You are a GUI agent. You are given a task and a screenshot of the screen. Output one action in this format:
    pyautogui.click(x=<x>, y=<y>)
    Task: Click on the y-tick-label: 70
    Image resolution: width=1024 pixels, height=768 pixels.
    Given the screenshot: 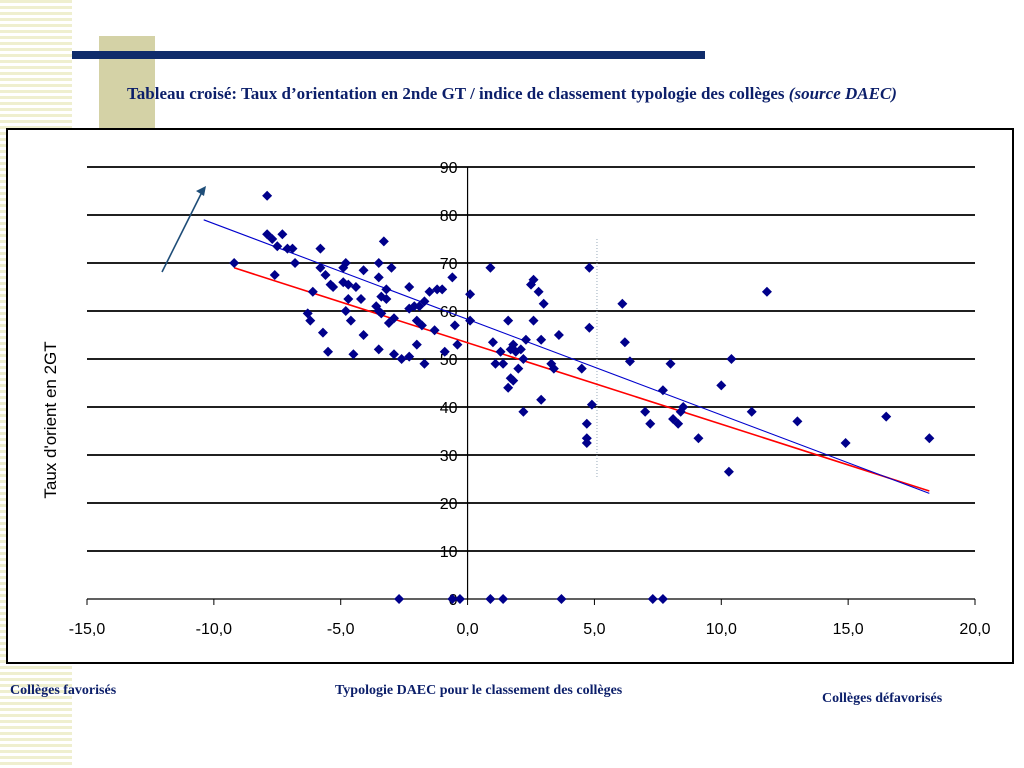 What is the action you would take?
    pyautogui.click(x=449, y=264)
    